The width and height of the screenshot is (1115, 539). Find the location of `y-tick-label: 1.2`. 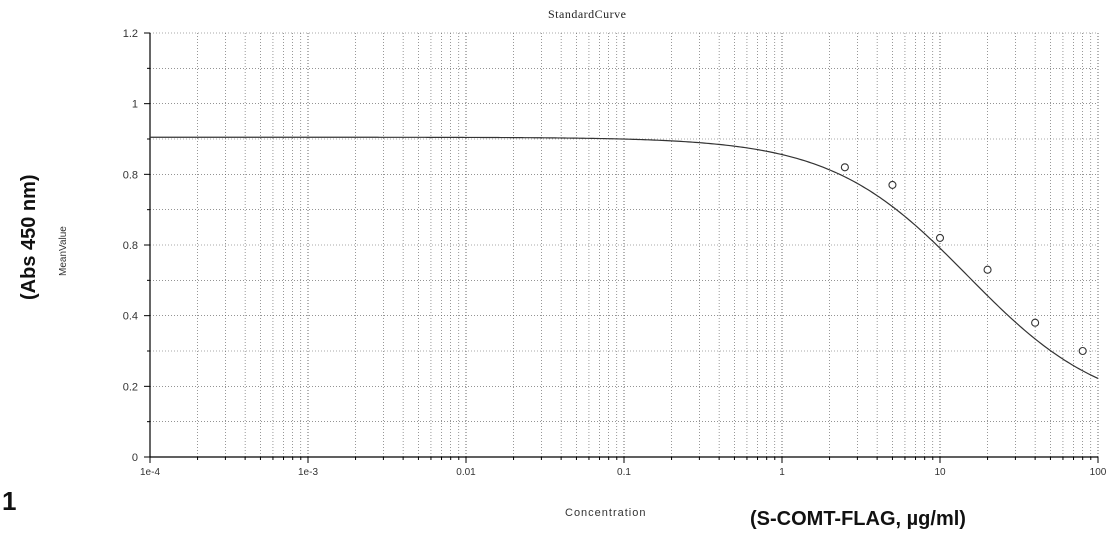

y-tick-label: 1.2 is located at coordinates (130, 34).